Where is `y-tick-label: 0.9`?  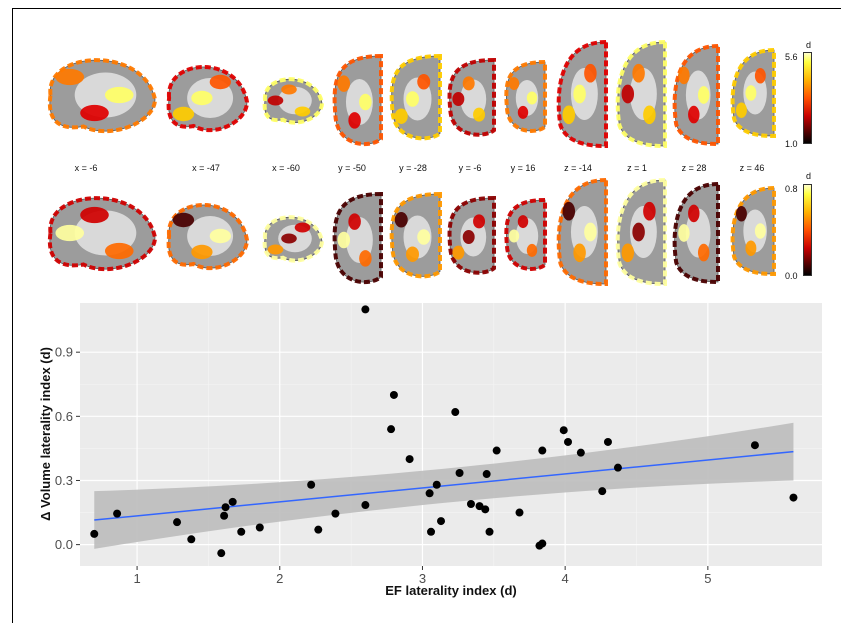 y-tick-label: 0.9 is located at coordinates (64, 352).